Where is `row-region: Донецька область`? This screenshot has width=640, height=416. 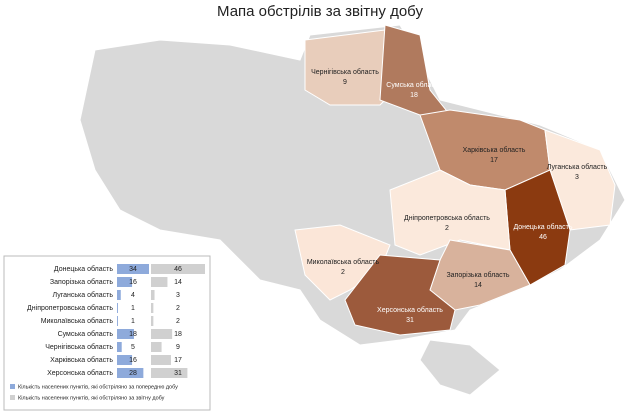 row-region: Донецька область is located at coordinates (83, 269).